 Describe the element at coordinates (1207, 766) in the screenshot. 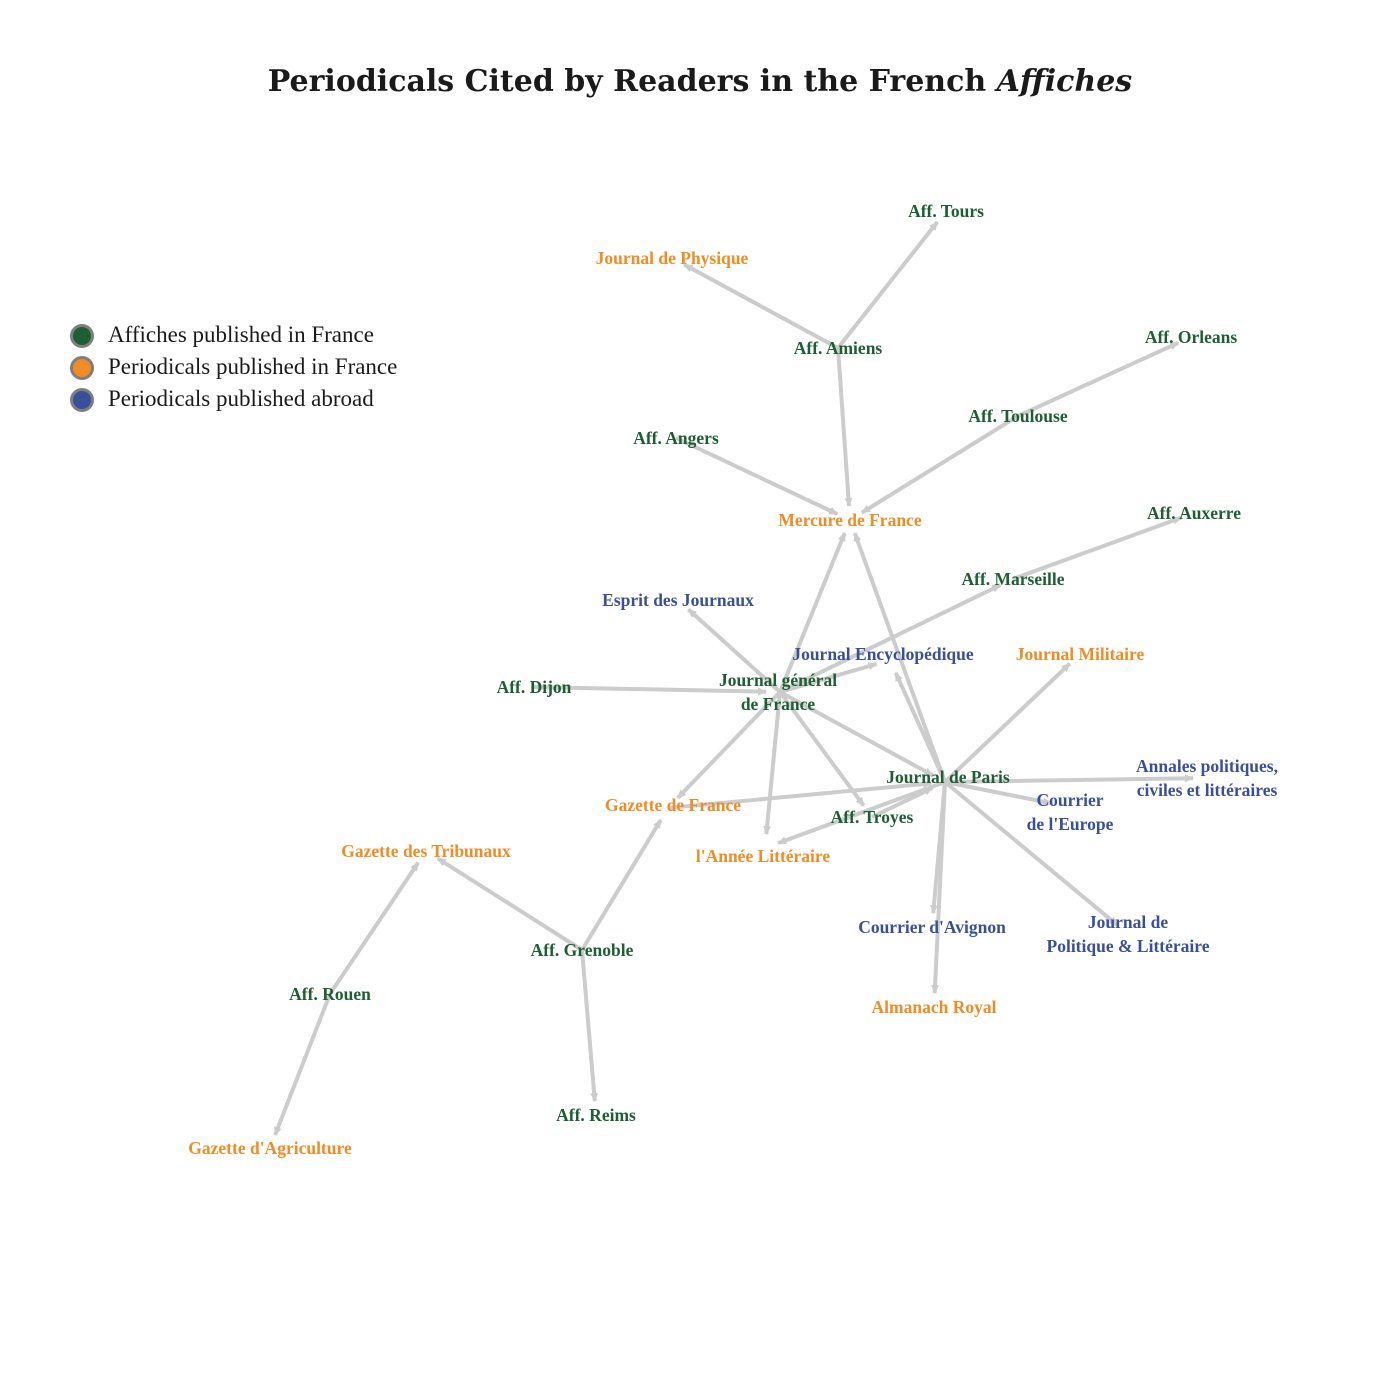

I see `node-label-line: Annales politiques,` at that location.